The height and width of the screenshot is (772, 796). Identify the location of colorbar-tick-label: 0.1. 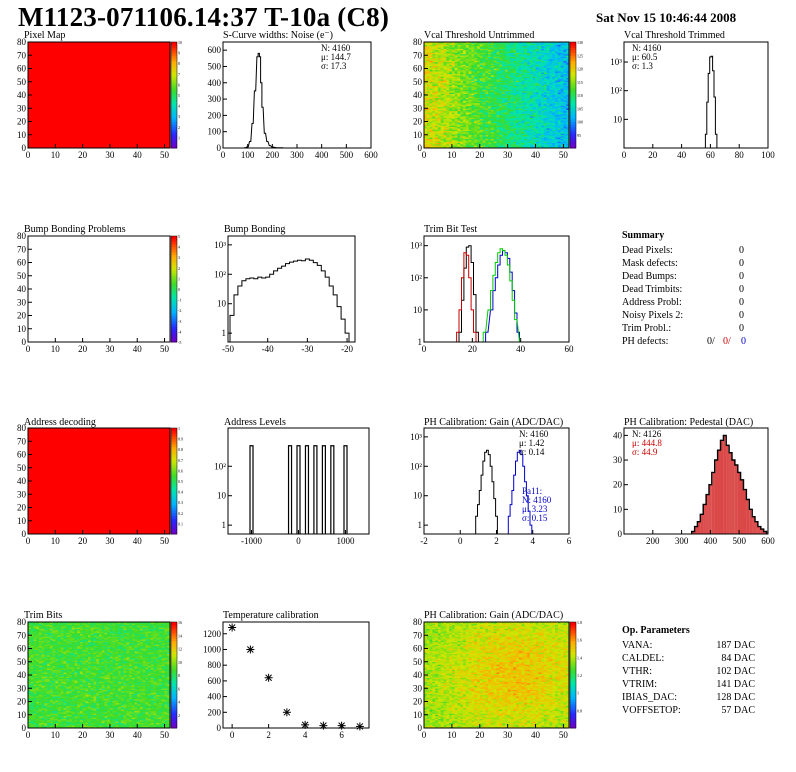
(180, 523).